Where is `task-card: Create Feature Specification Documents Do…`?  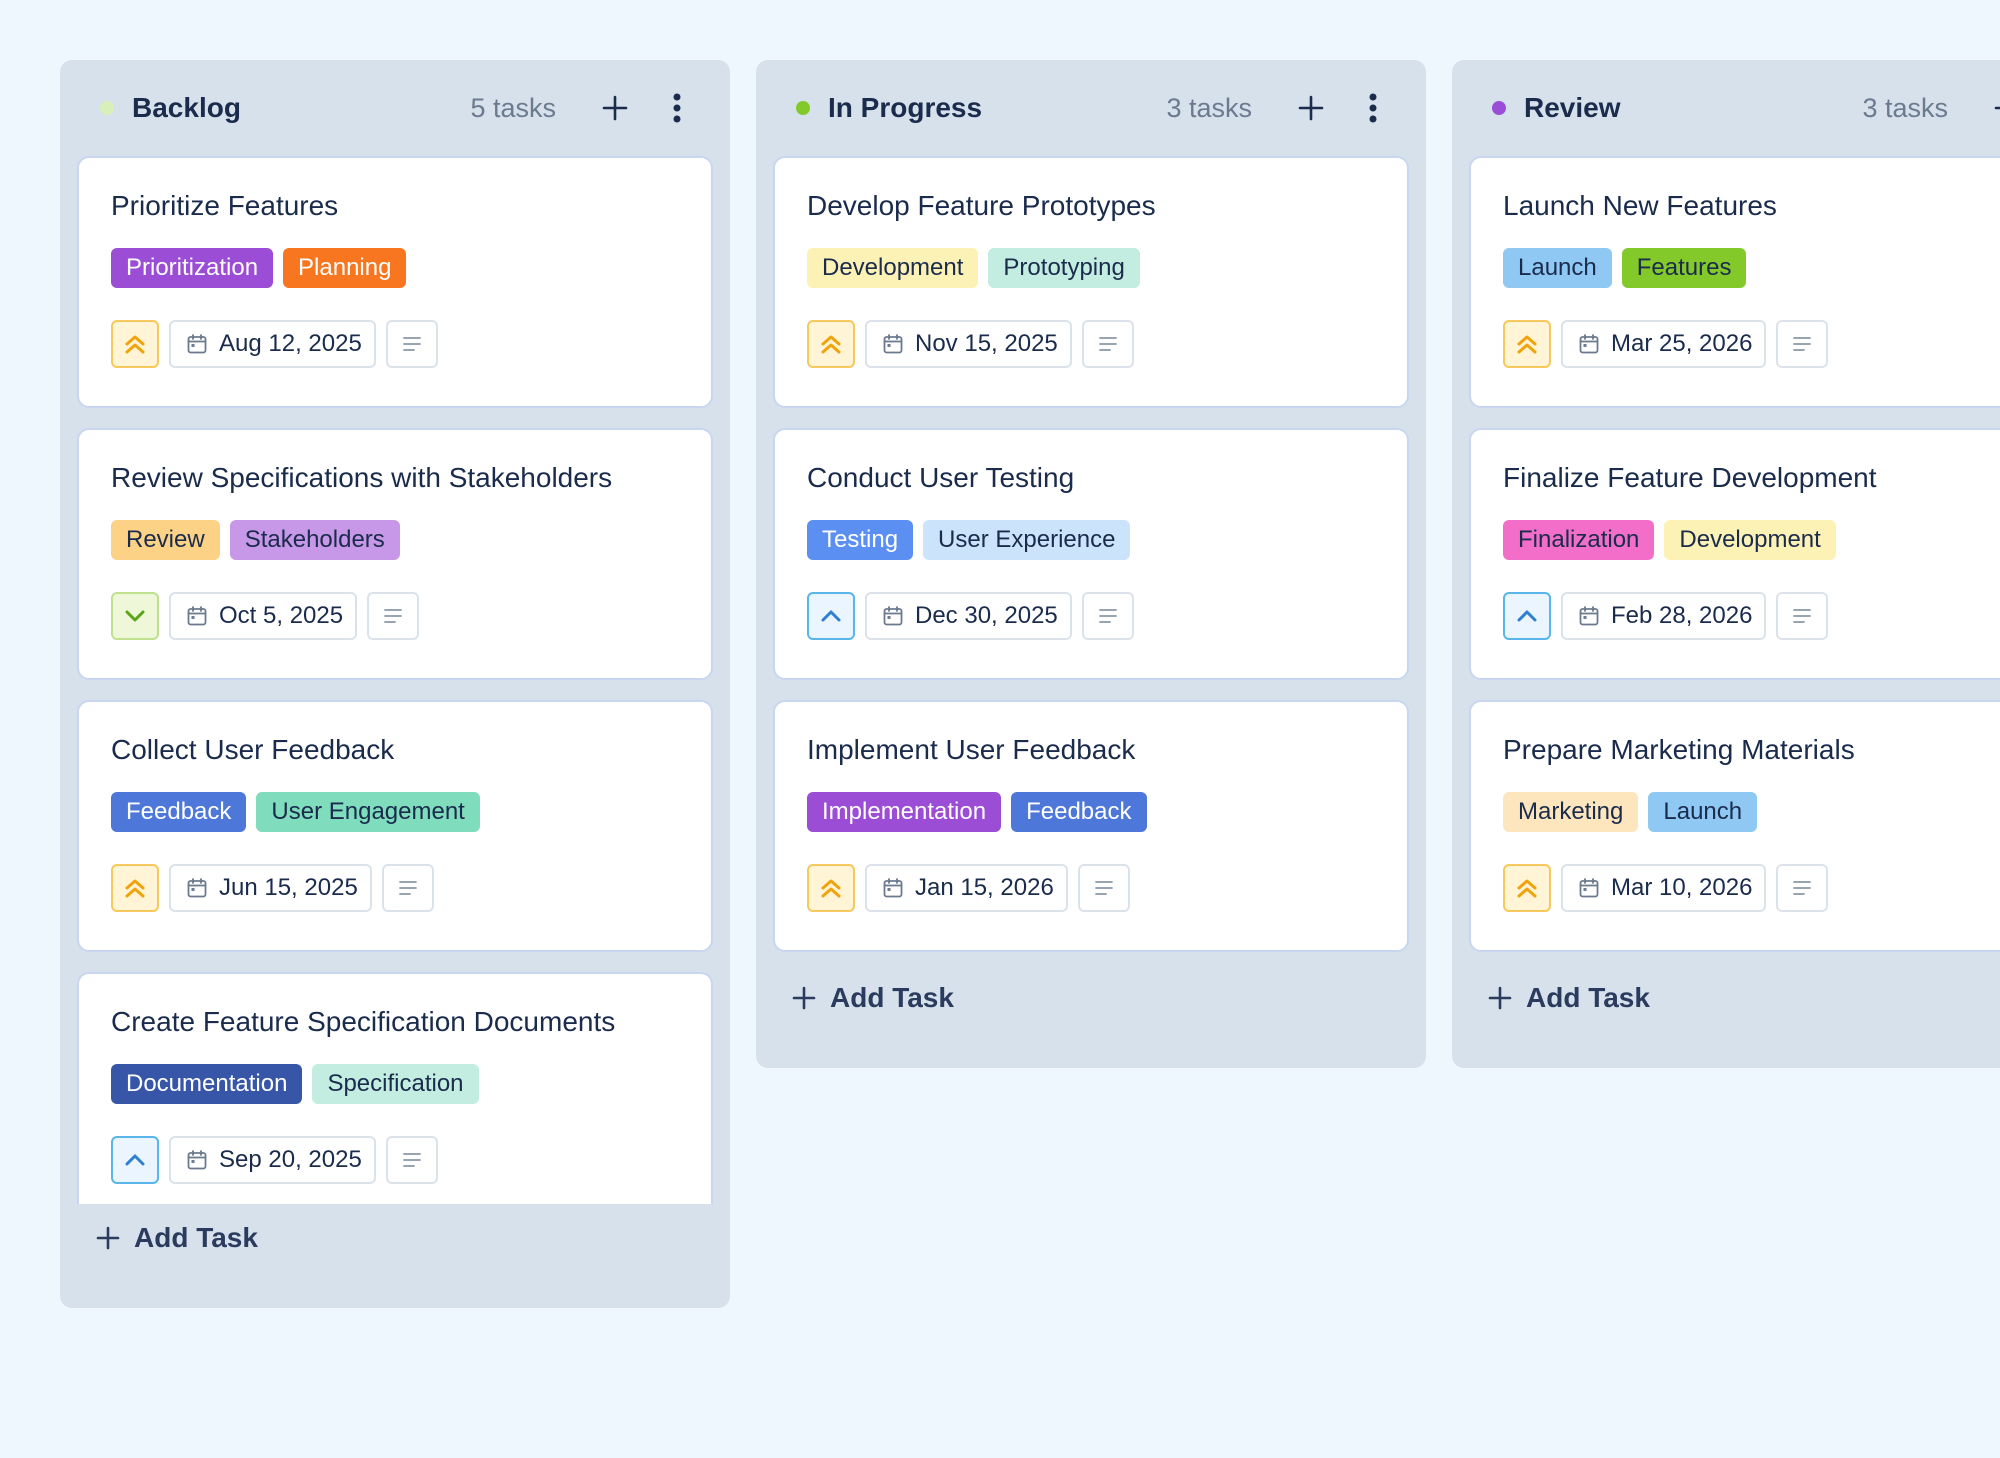
task-card: Create Feature Specification Documents Do… is located at coordinates (395, 1088).